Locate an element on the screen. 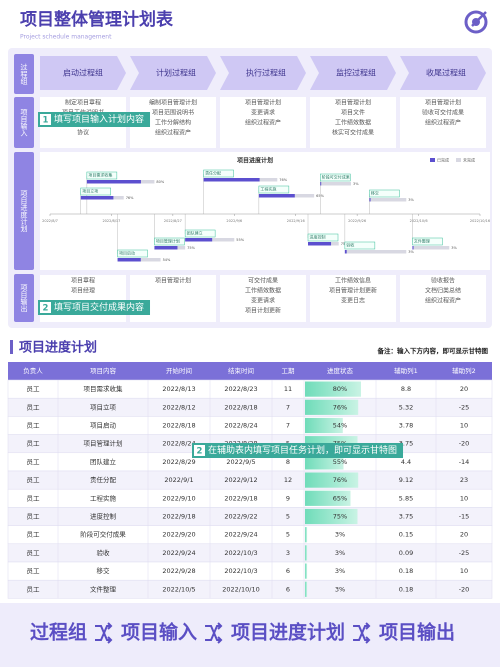 The width and height of the screenshot is (500, 667). table-cell: 2022/8/18 is located at coordinates (178, 426).